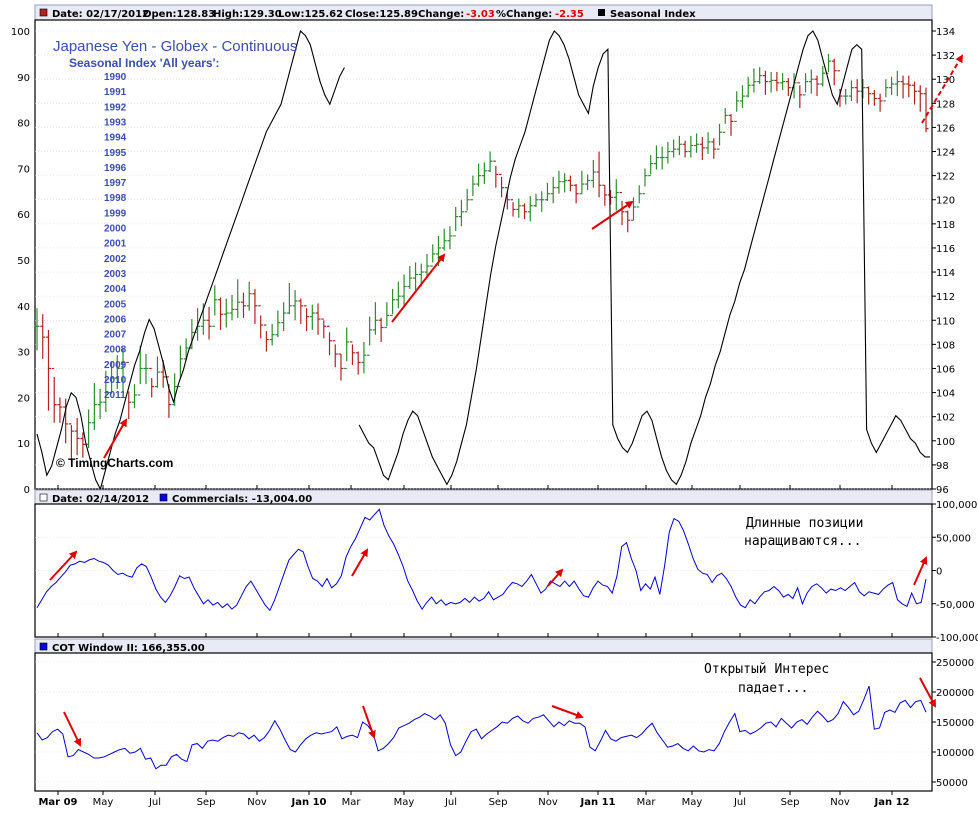 The width and height of the screenshot is (978, 817). Describe the element at coordinates (939, 572) in the screenshot. I see `commercials-tick-label: 0` at that location.